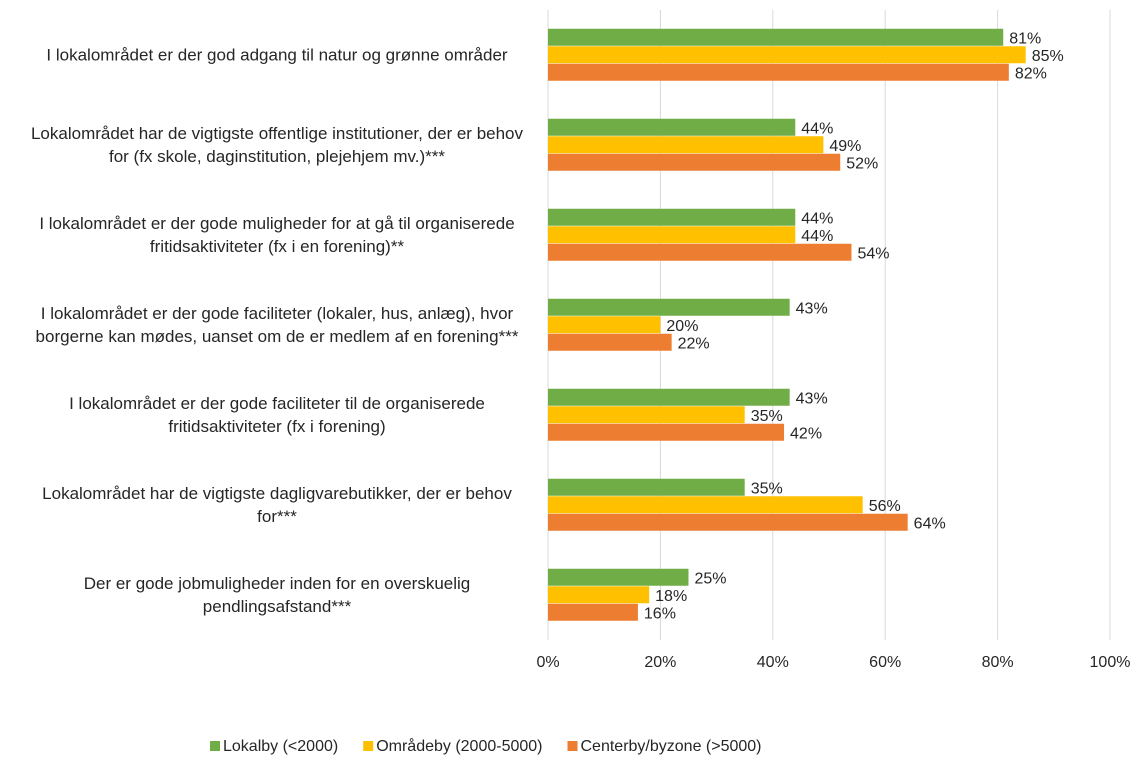 The width and height of the screenshot is (1137, 760). I want to click on data-label: 52%, so click(862, 164).